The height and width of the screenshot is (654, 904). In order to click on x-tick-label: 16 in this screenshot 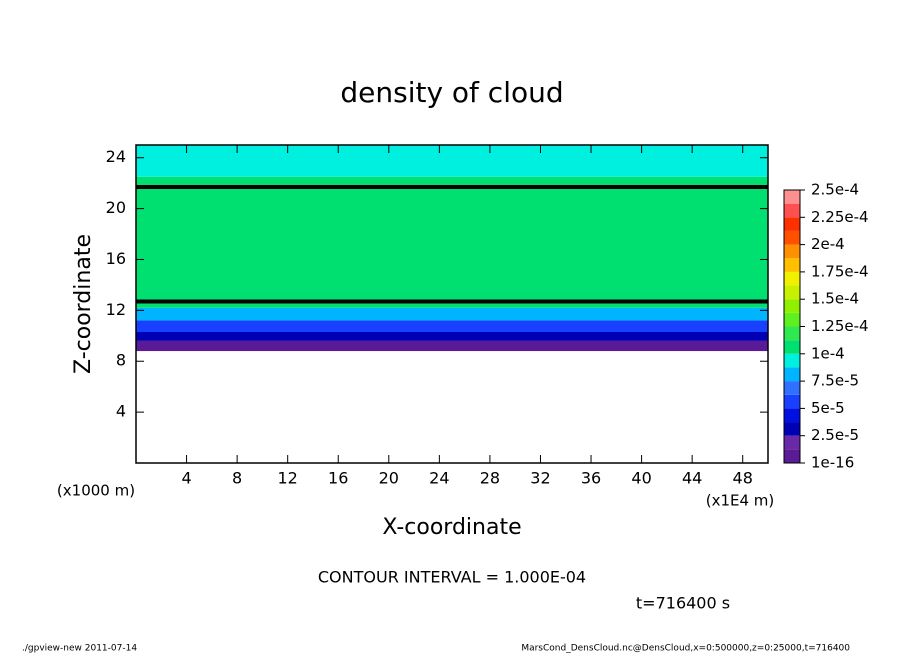, I will do `click(338, 478)`.